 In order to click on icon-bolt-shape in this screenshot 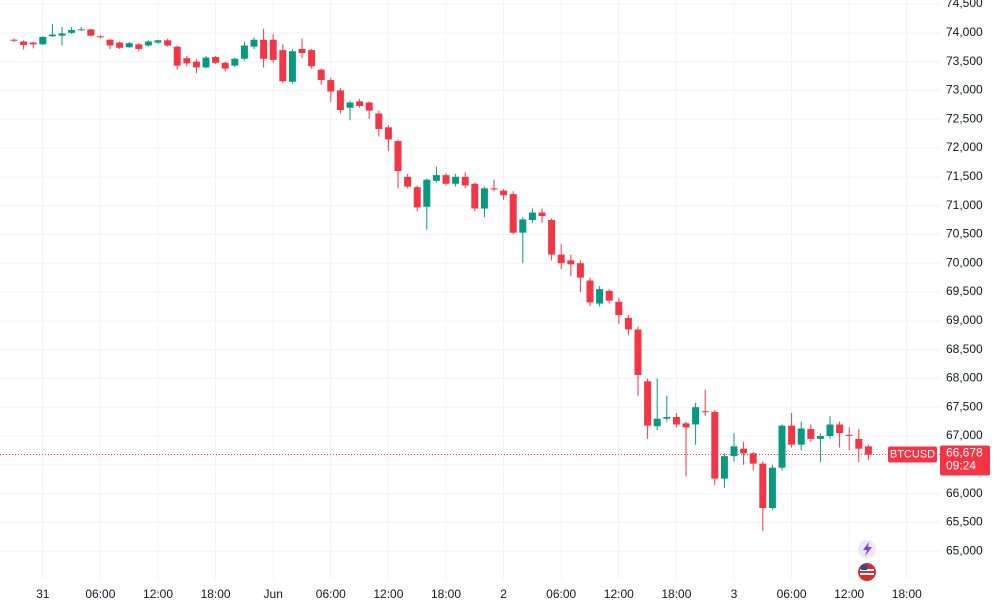, I will do `click(867, 549)`.